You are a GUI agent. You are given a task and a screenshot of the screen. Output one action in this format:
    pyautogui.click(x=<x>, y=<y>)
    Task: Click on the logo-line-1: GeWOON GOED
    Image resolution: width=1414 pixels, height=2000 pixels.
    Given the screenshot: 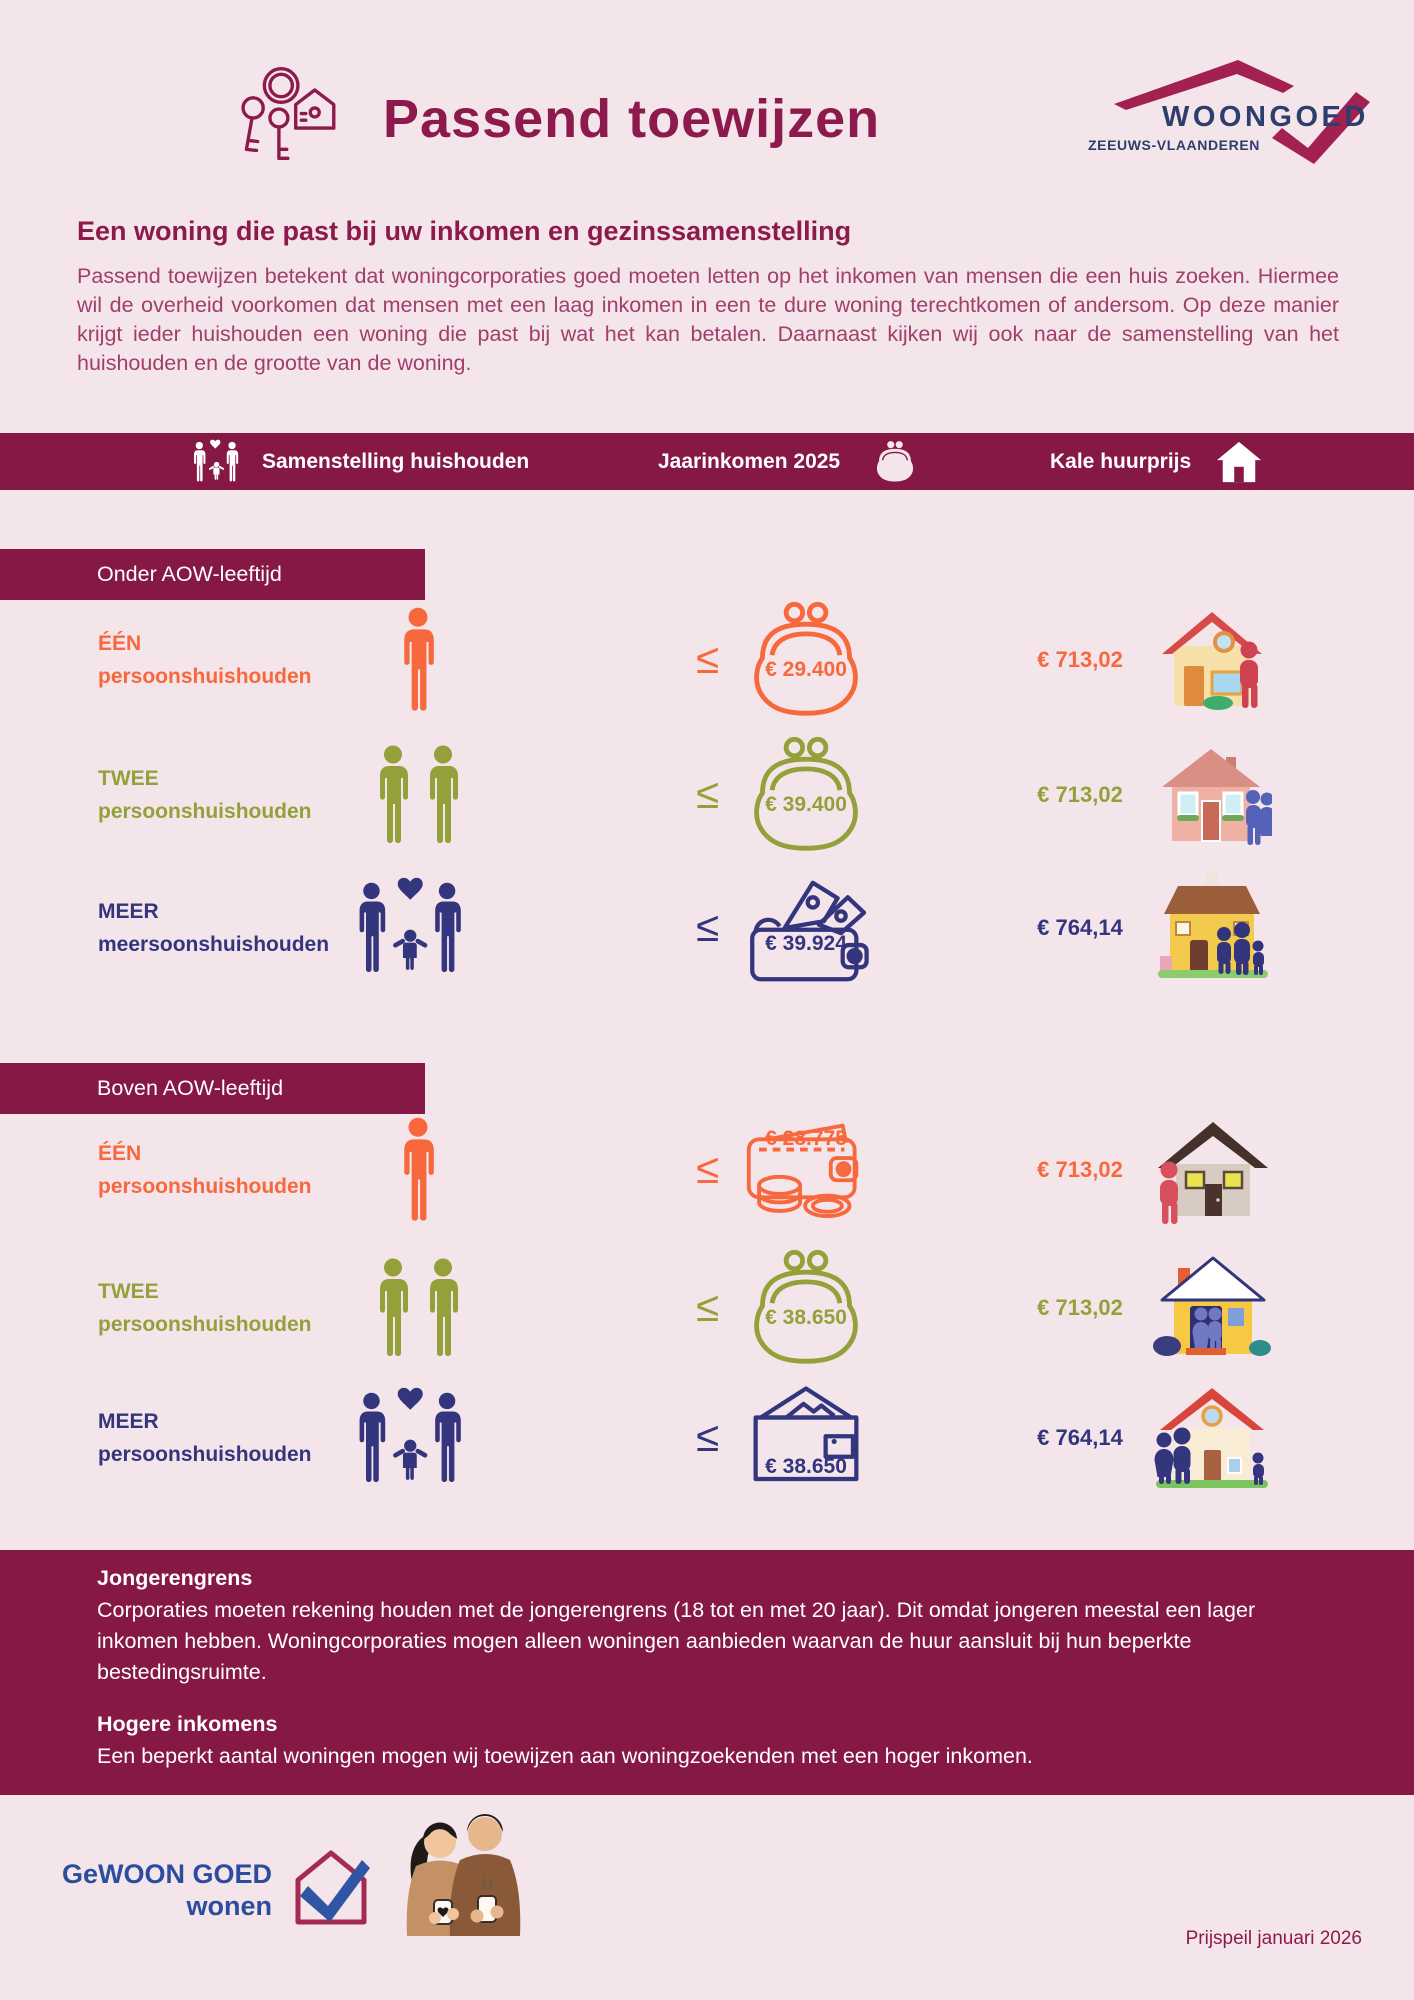 What is the action you would take?
    pyautogui.click(x=166, y=1874)
    